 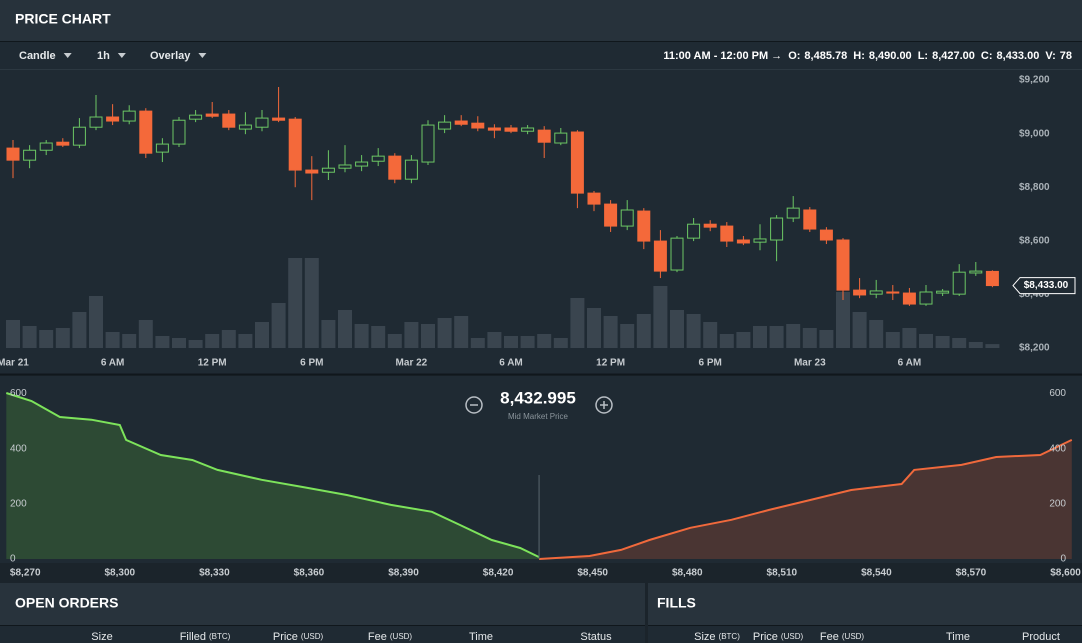 What do you see at coordinates (592, 573) in the screenshot?
I see `x-tick-label: $8,450` at bounding box center [592, 573].